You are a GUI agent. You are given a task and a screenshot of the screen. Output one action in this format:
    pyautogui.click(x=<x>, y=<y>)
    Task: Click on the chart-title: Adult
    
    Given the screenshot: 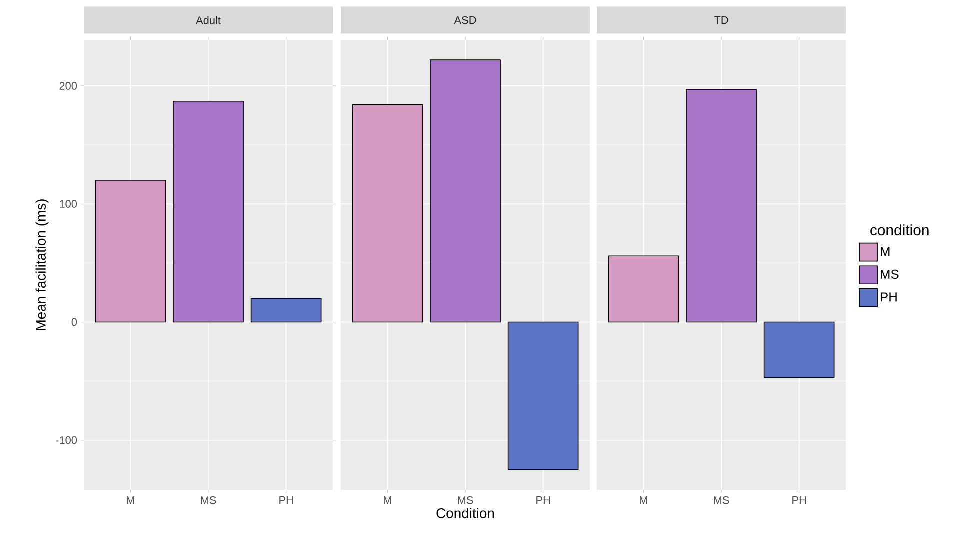 What is the action you would take?
    pyautogui.click(x=208, y=20)
    